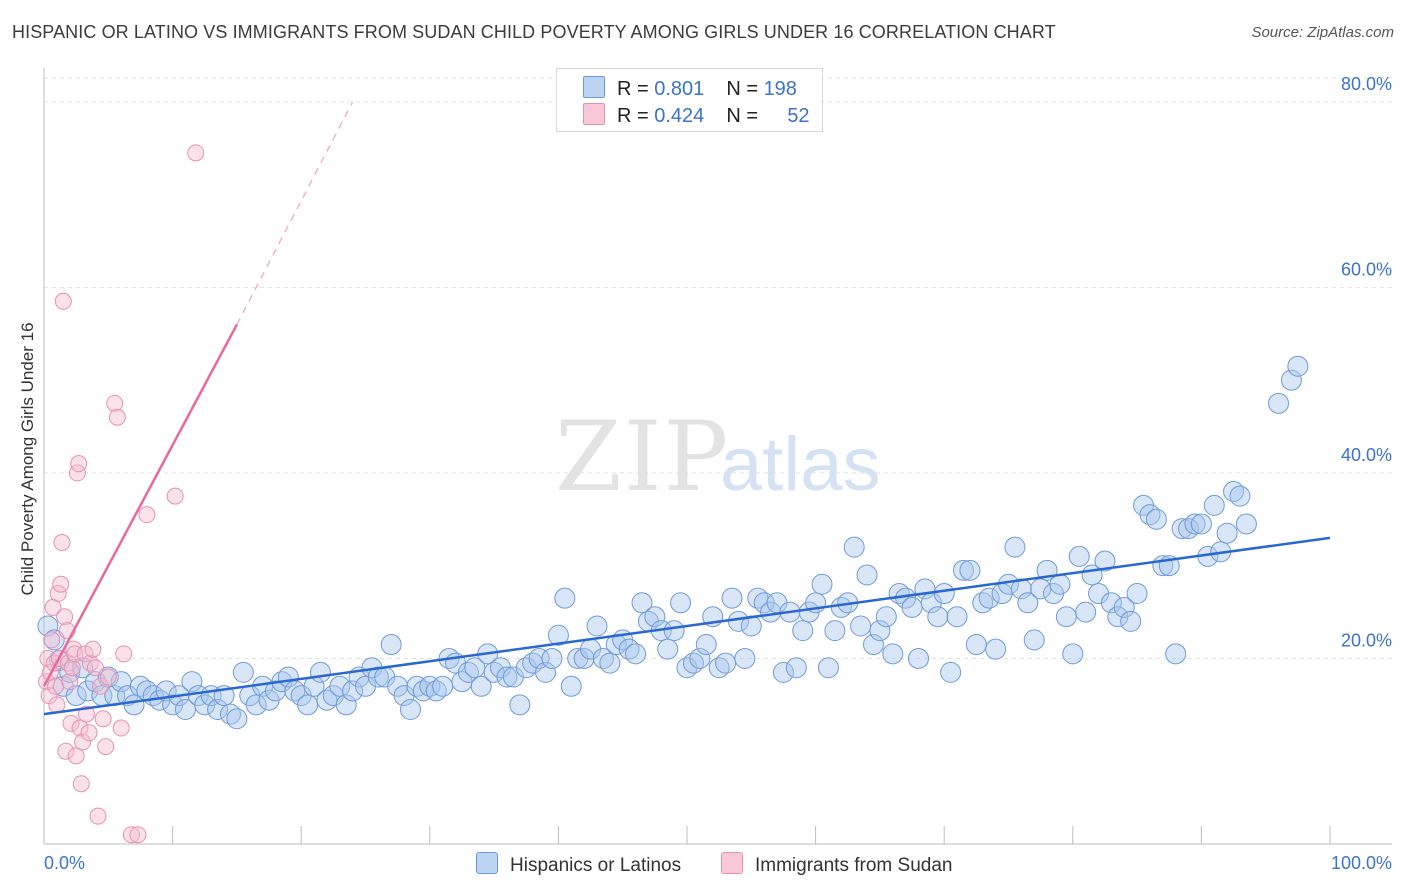  Describe the element at coordinates (798, 116) in the screenshot. I see `legend-n-value: 52` at that location.